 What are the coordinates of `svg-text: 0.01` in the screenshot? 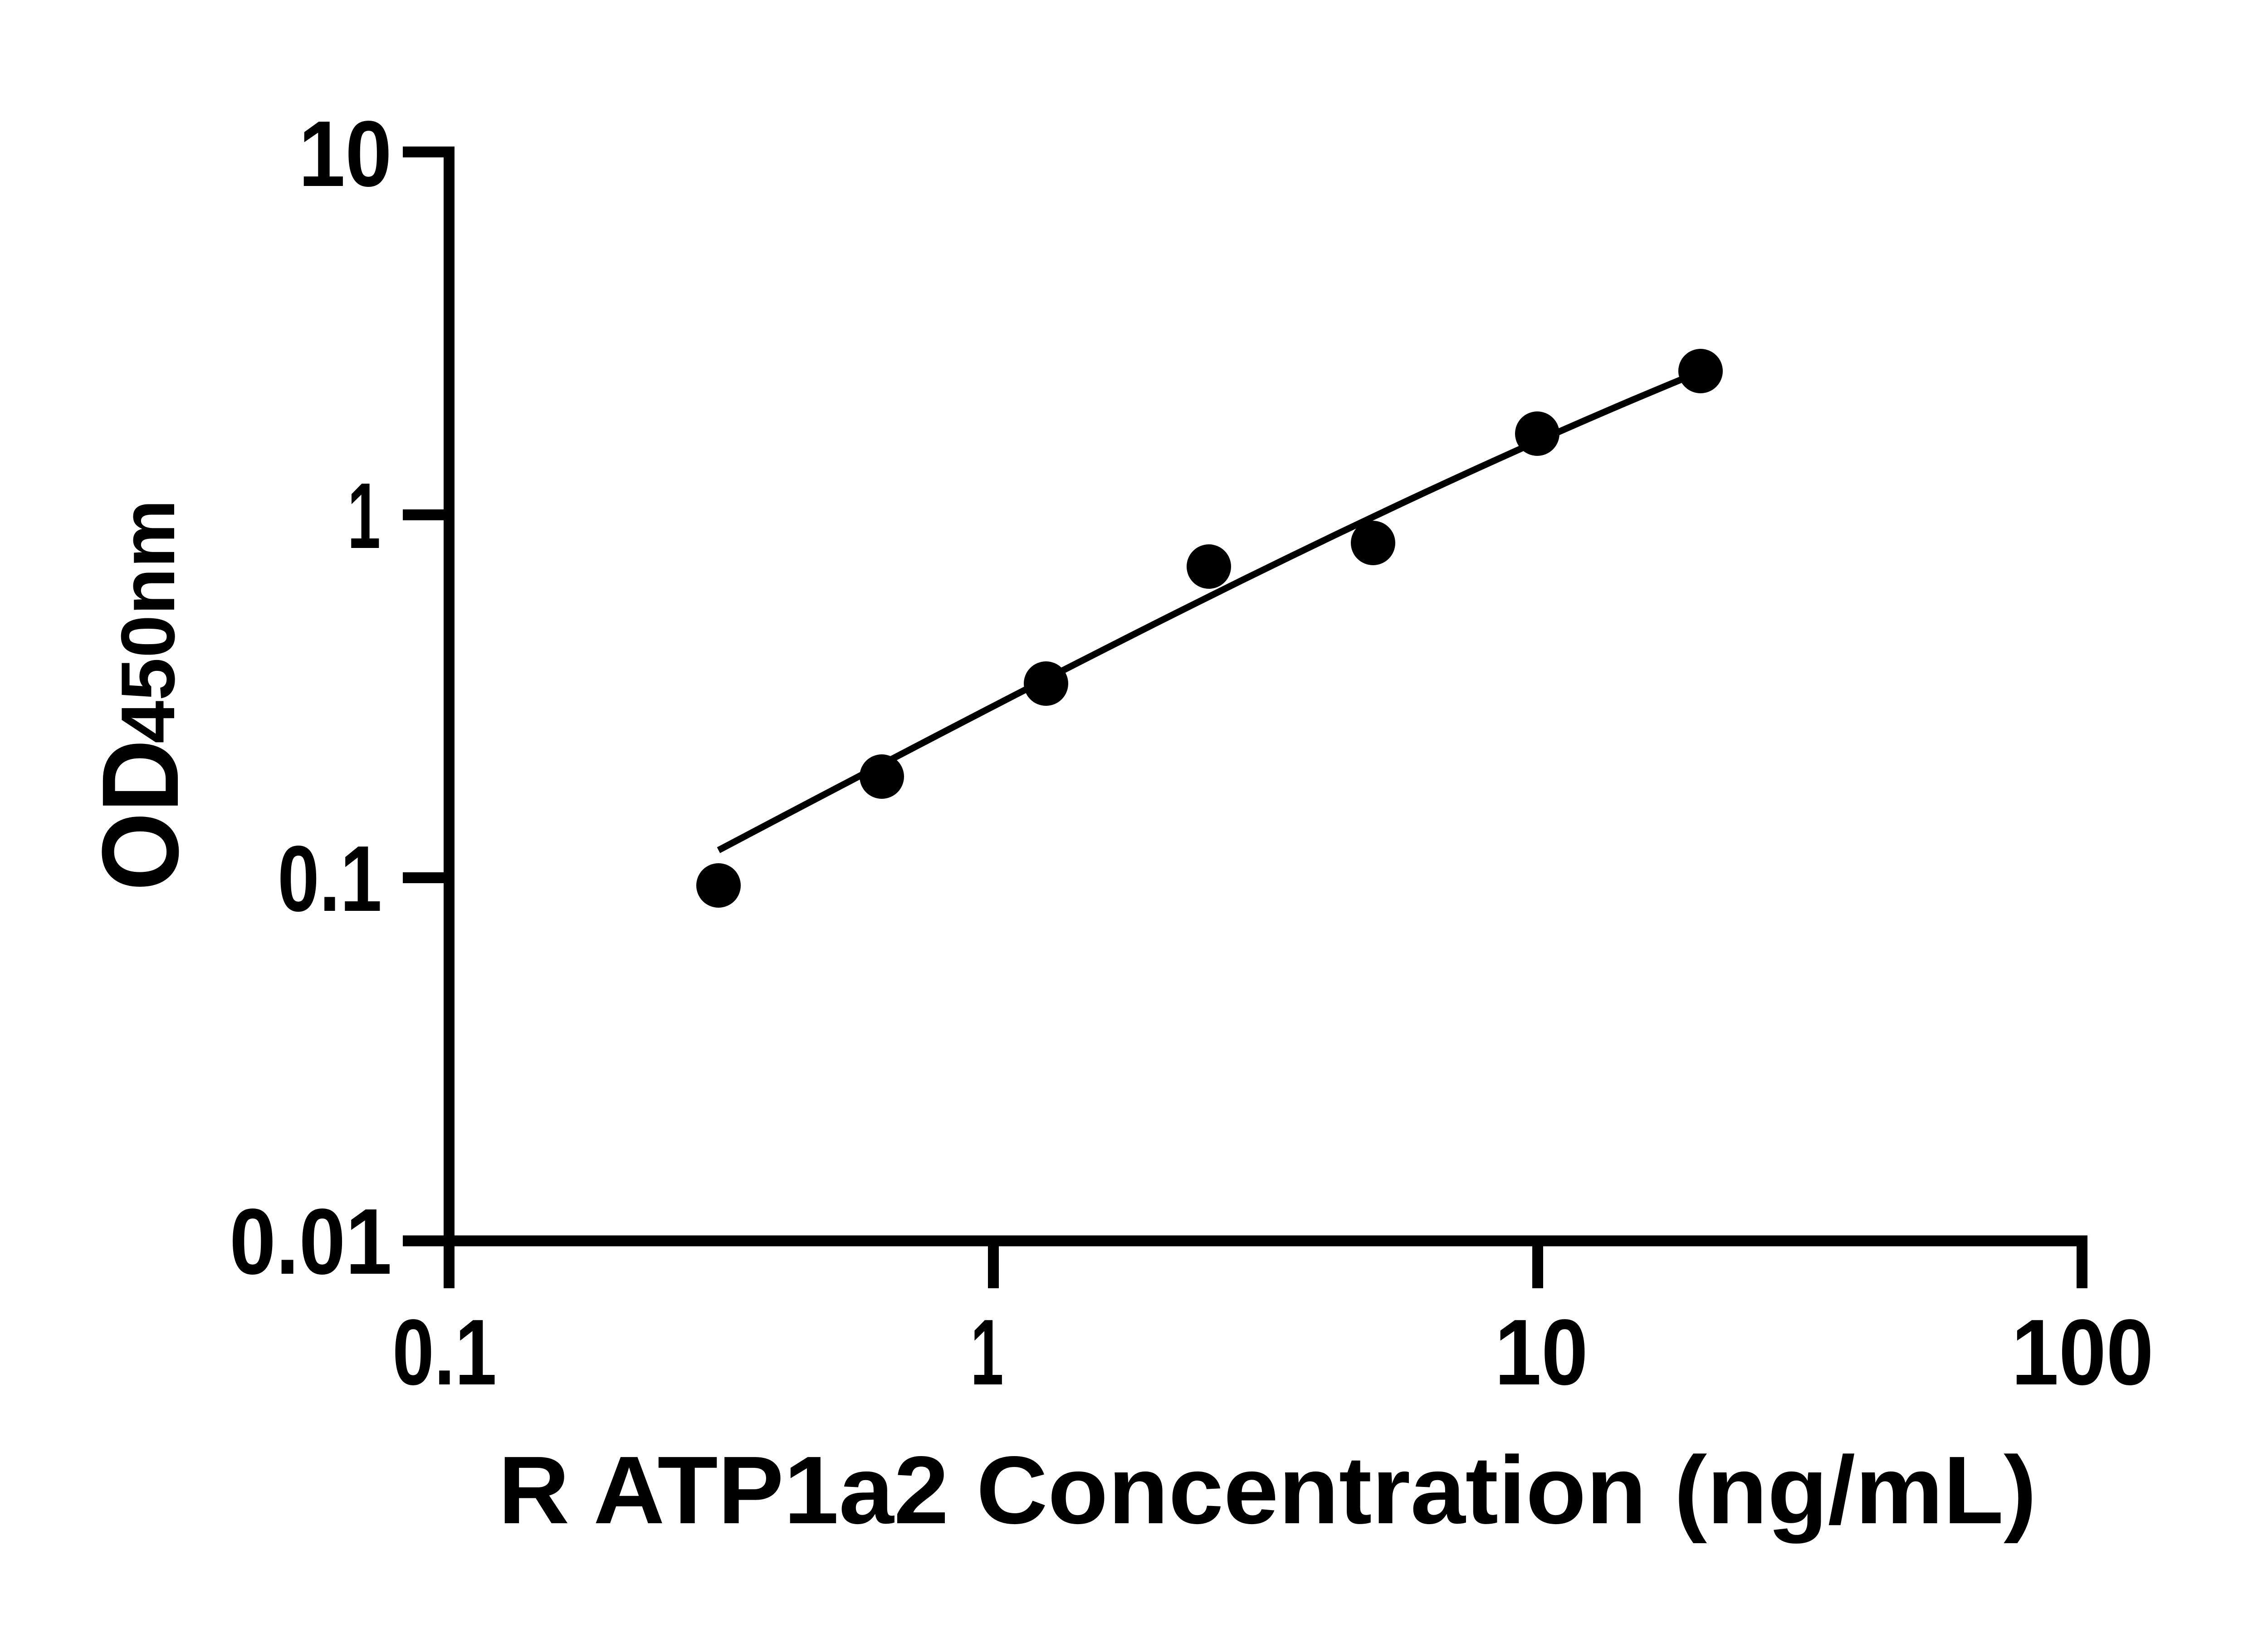 It's located at (311, 1241).